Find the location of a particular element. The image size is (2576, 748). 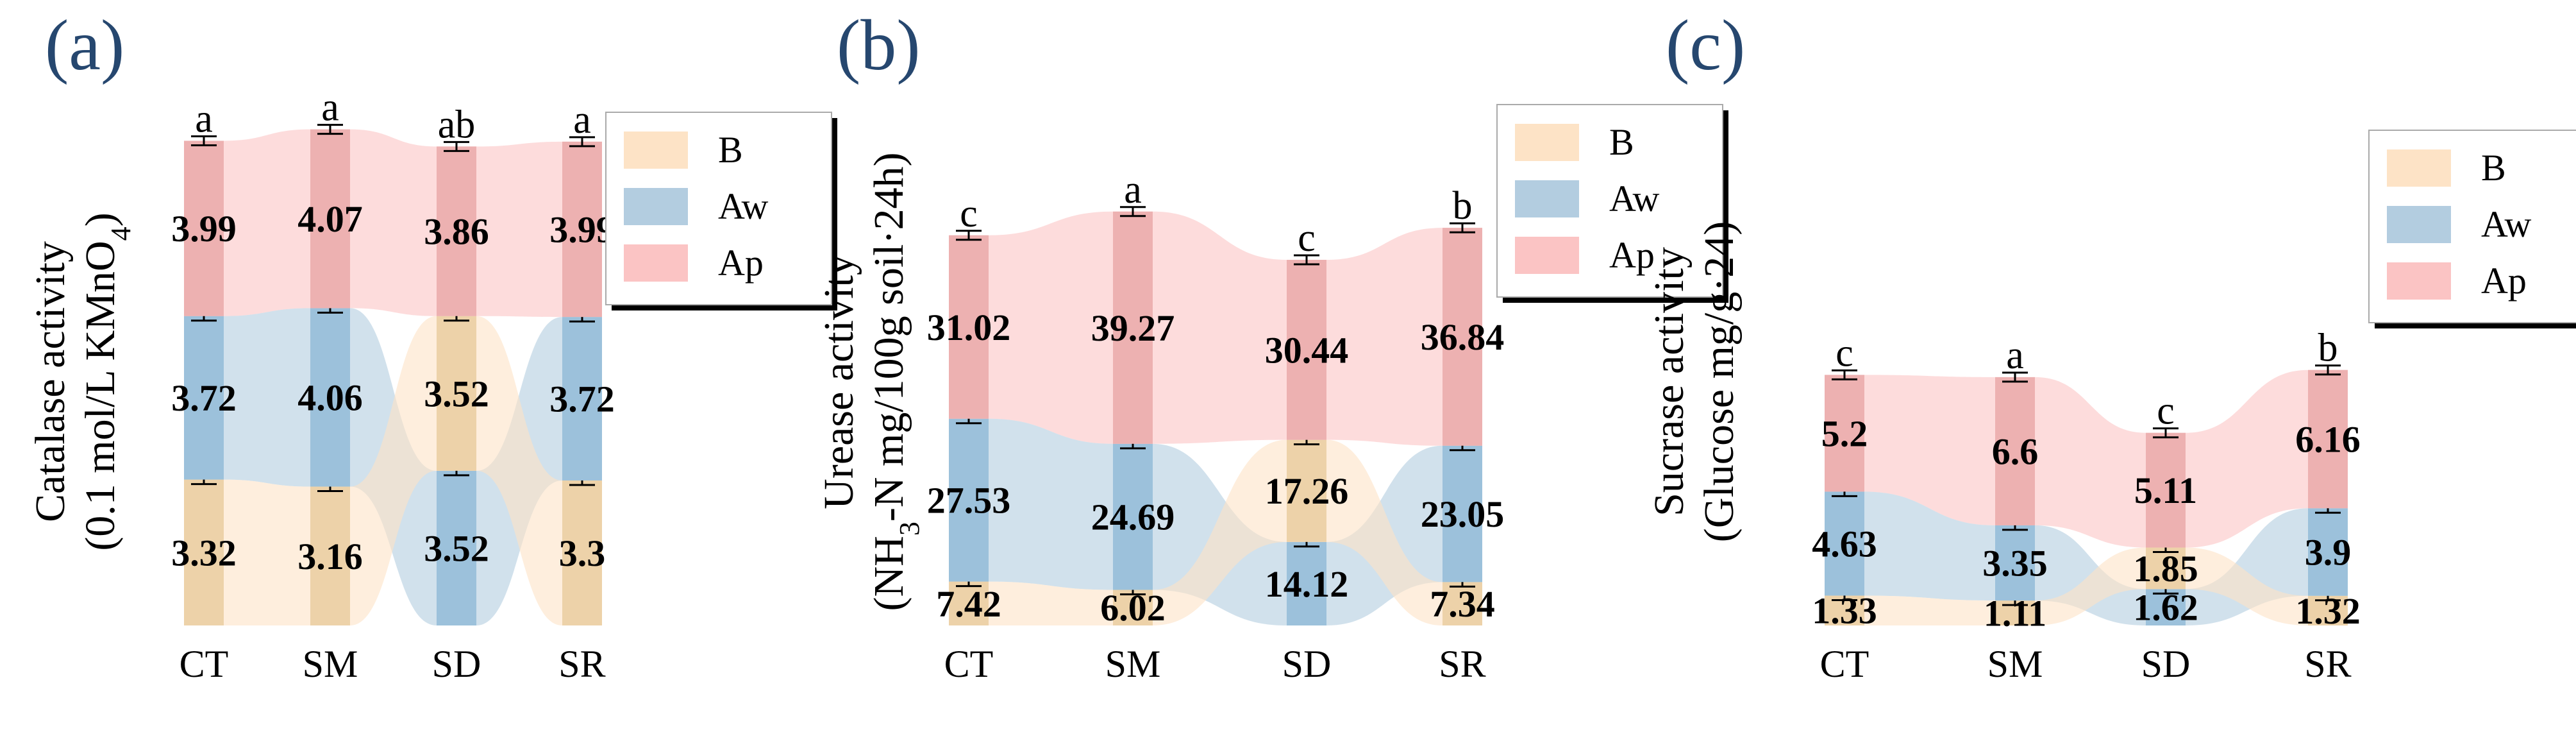

y-unit-subscript: 3 is located at coordinates (909, 529).